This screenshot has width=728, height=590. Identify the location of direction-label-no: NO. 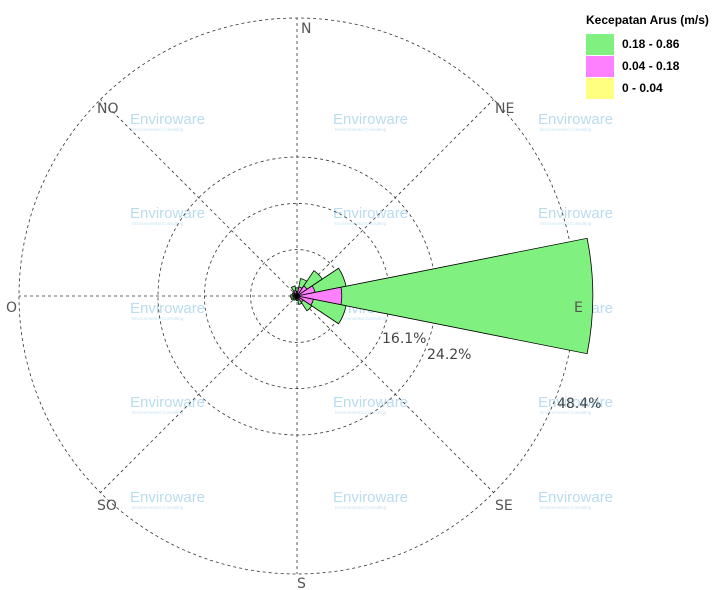
(108, 109).